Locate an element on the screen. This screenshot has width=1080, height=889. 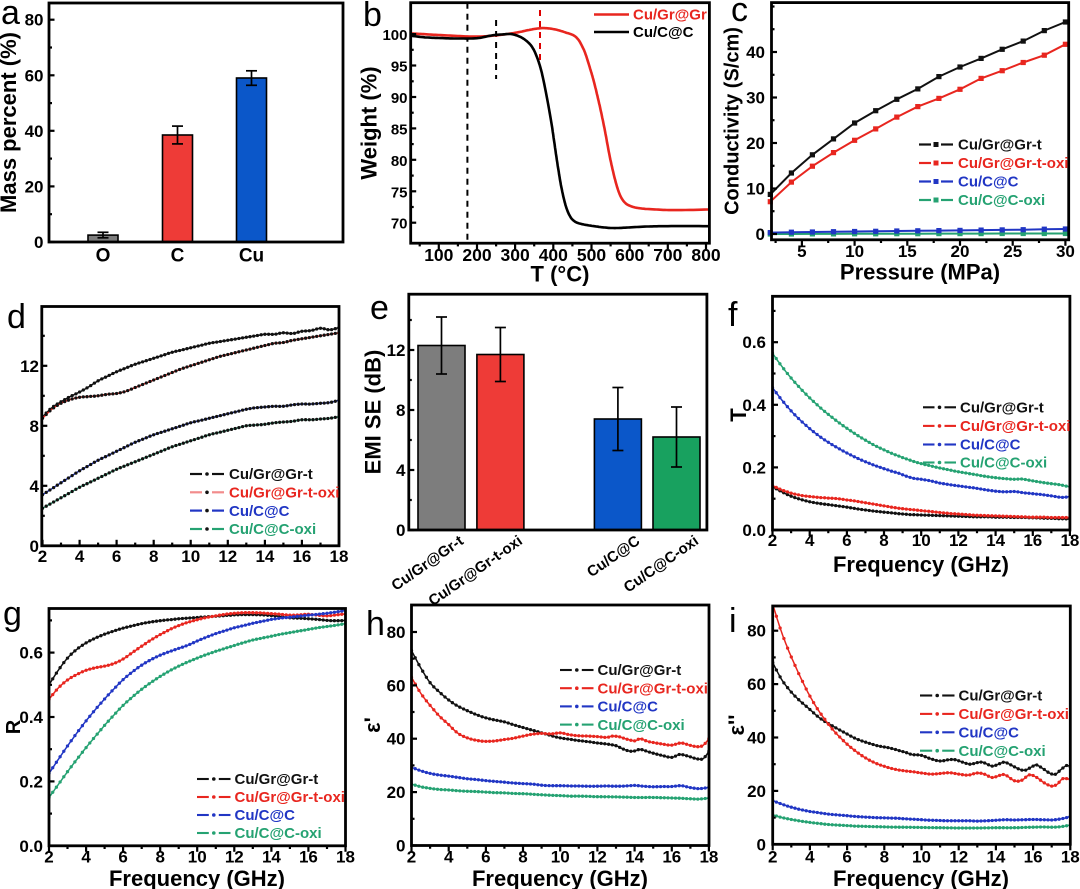
svg-text: 0.6 is located at coordinates (754, 342).